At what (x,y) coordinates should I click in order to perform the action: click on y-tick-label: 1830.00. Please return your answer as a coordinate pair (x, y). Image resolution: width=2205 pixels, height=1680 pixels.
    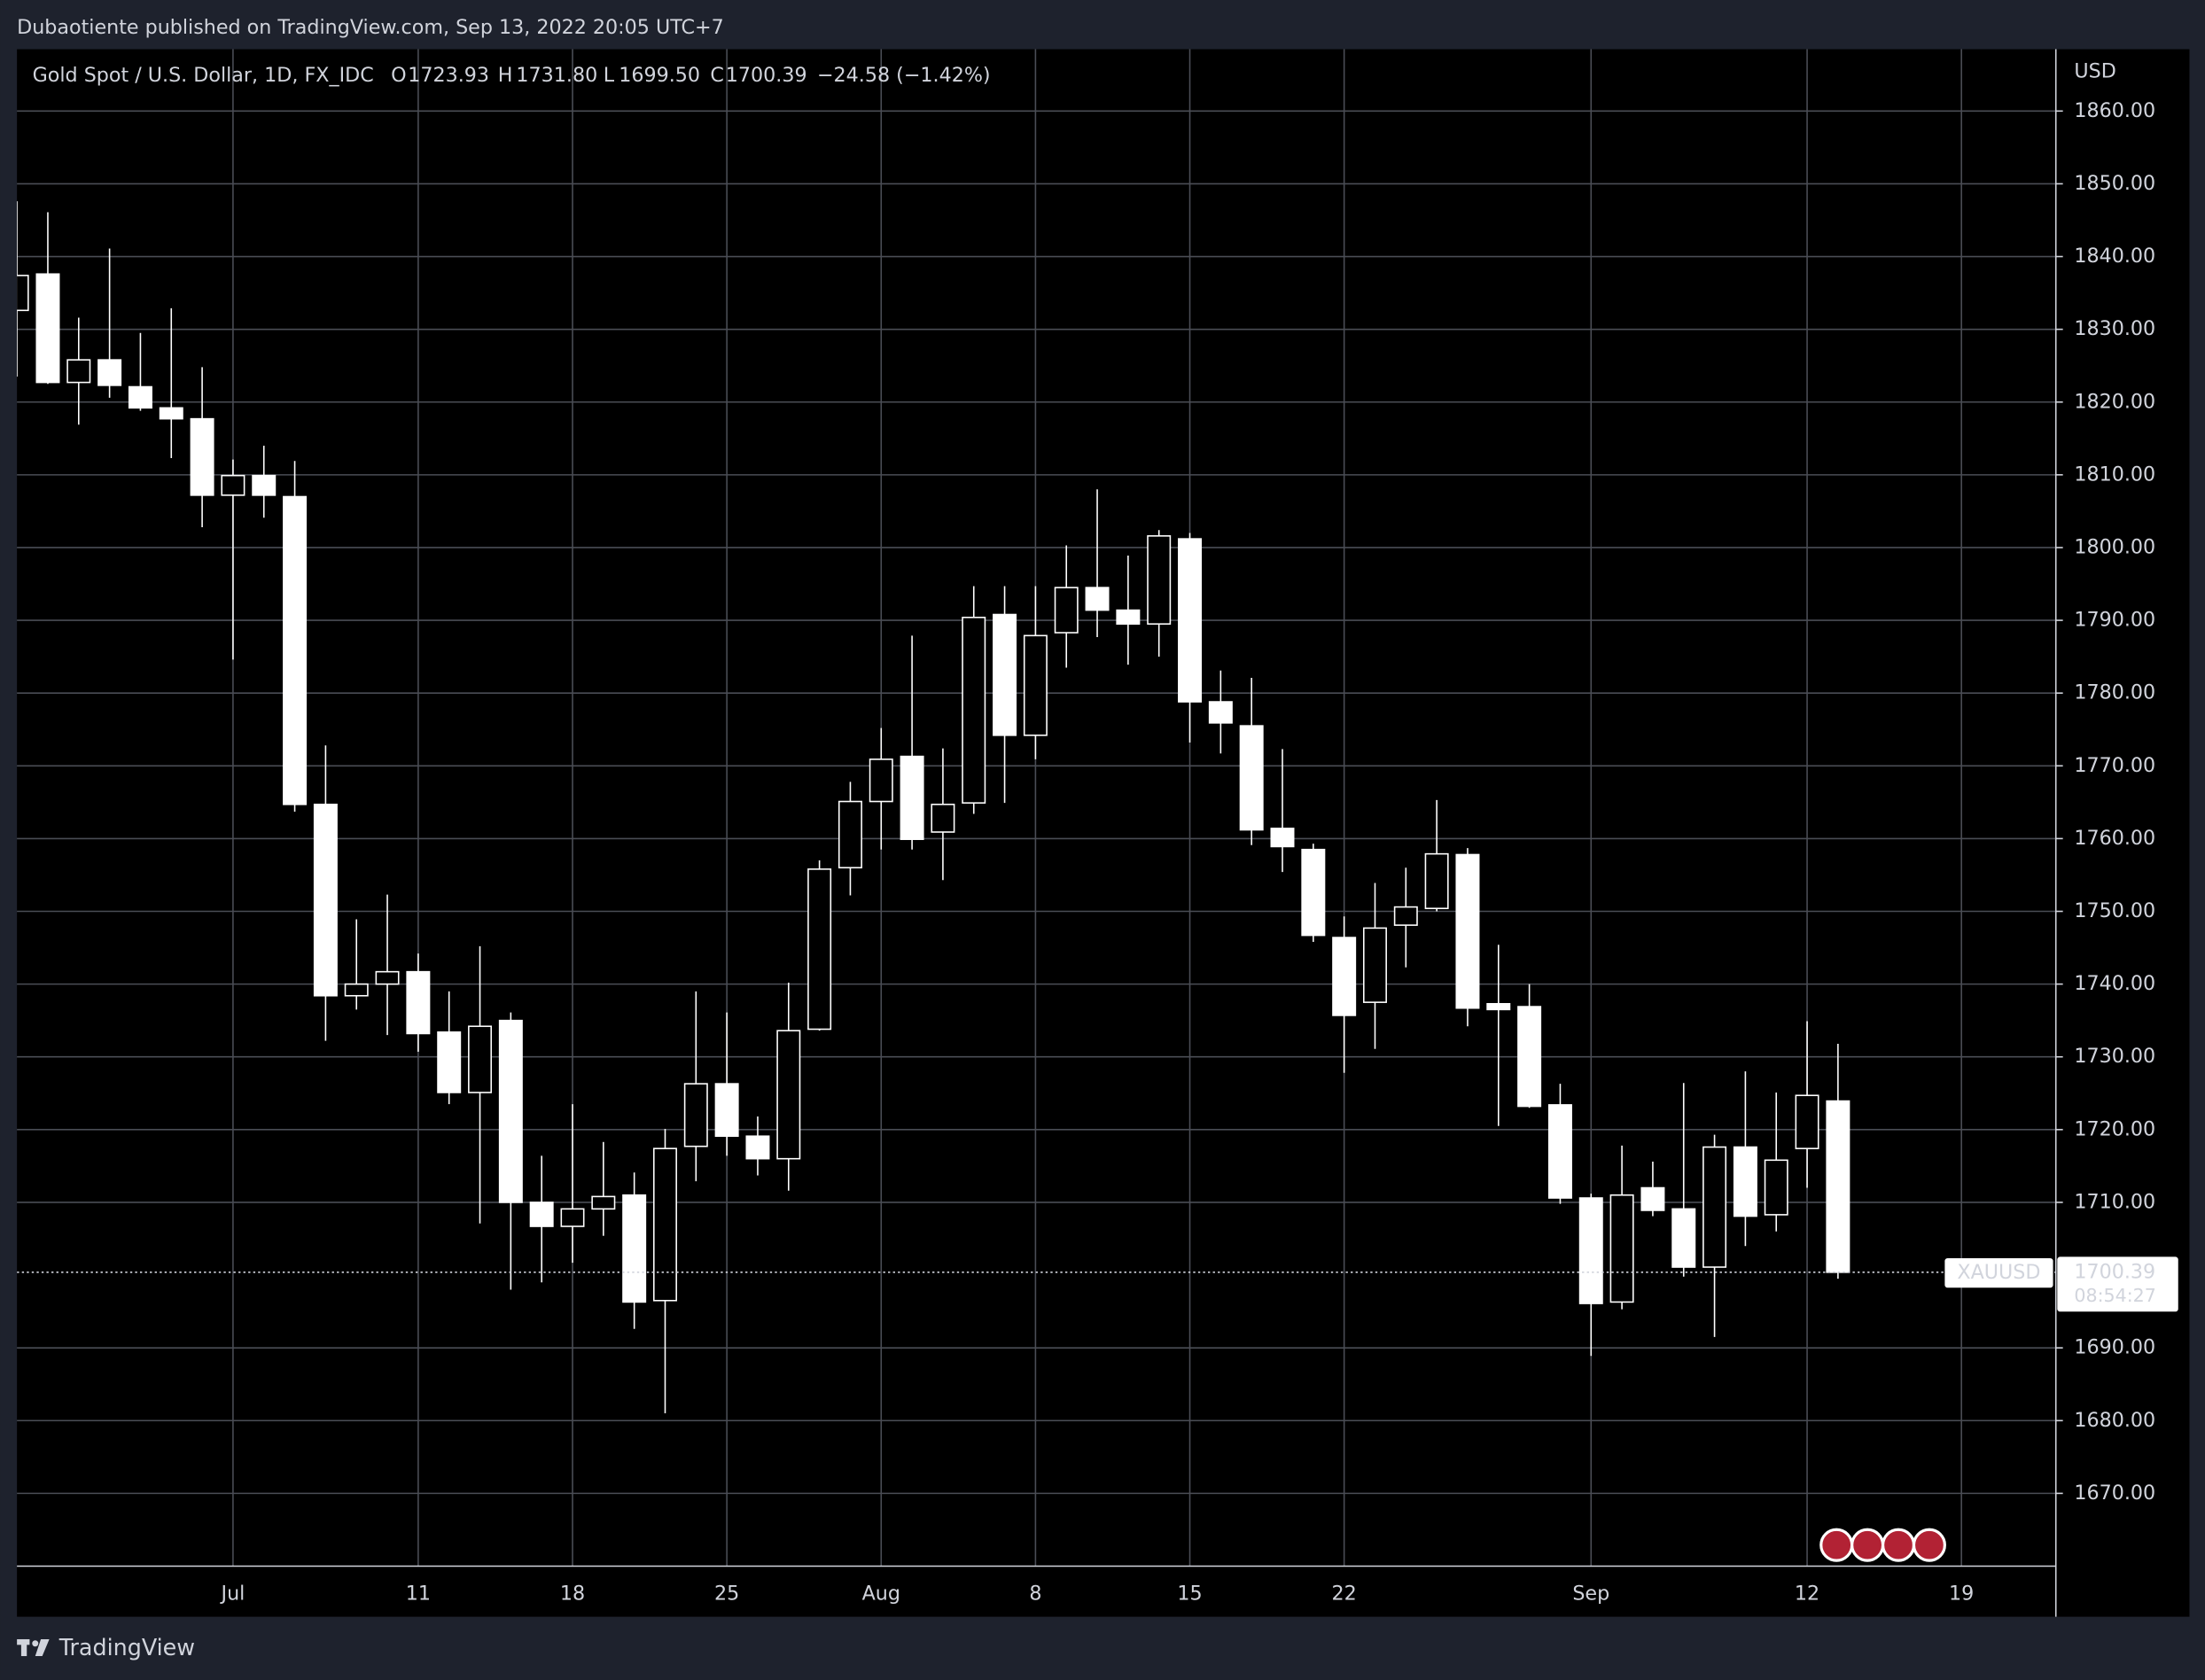
    Looking at the image, I should click on (2114, 328).